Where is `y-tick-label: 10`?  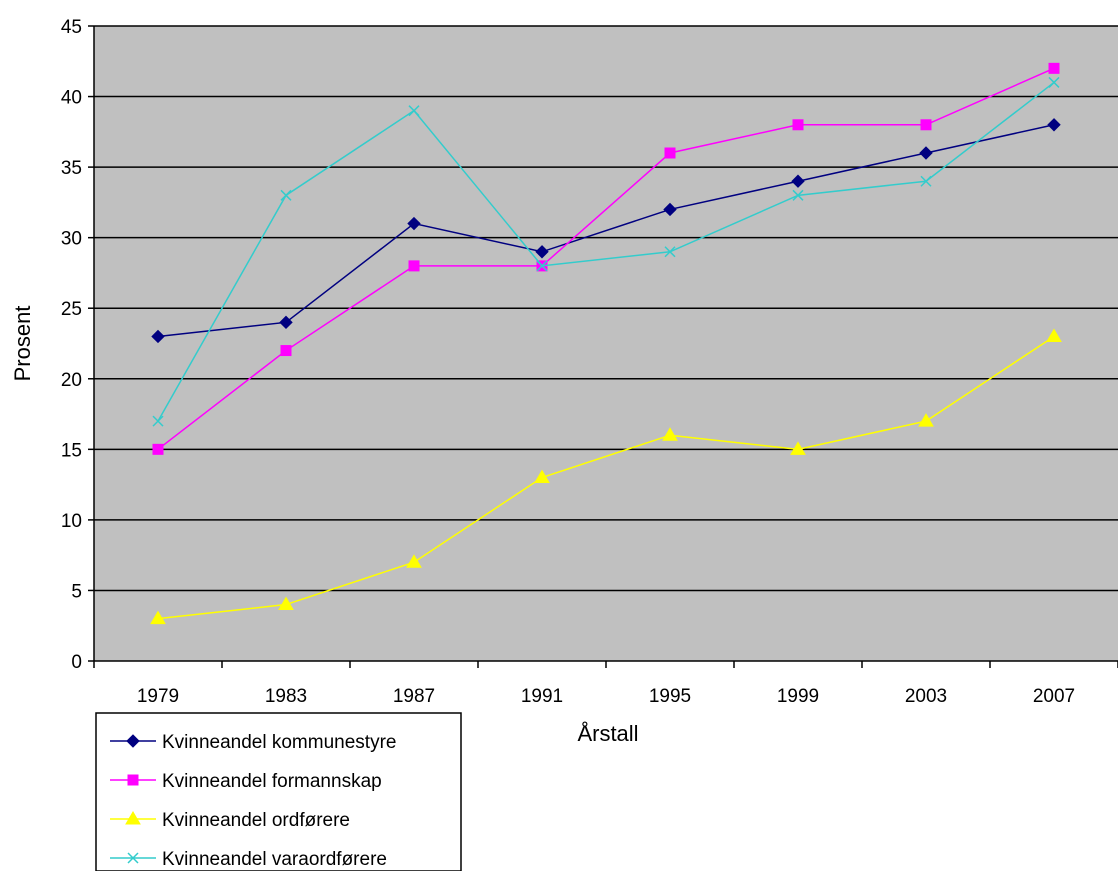
y-tick-label: 10 is located at coordinates (71, 521).